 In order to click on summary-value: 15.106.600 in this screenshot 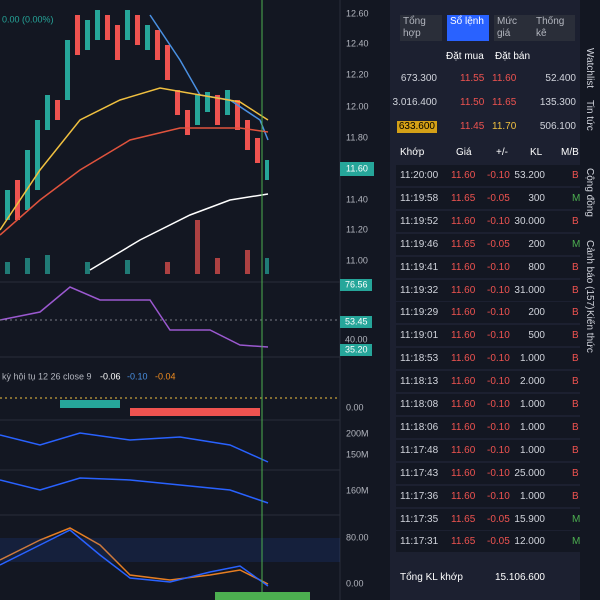, I will do `click(519, 577)`.